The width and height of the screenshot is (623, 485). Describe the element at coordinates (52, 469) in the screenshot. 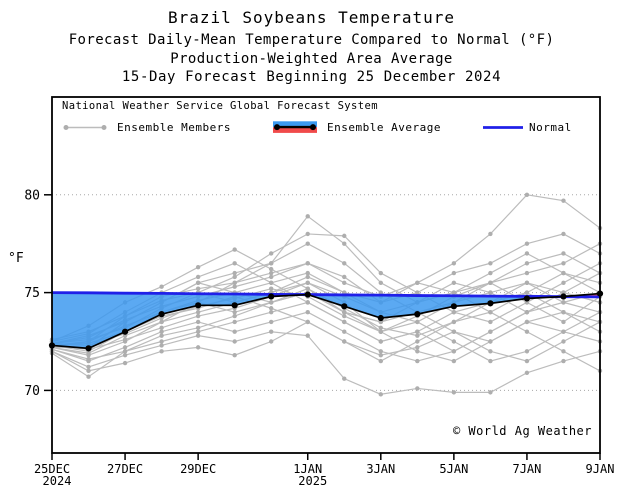

I see `x-tick-label: 25DEC` at that location.